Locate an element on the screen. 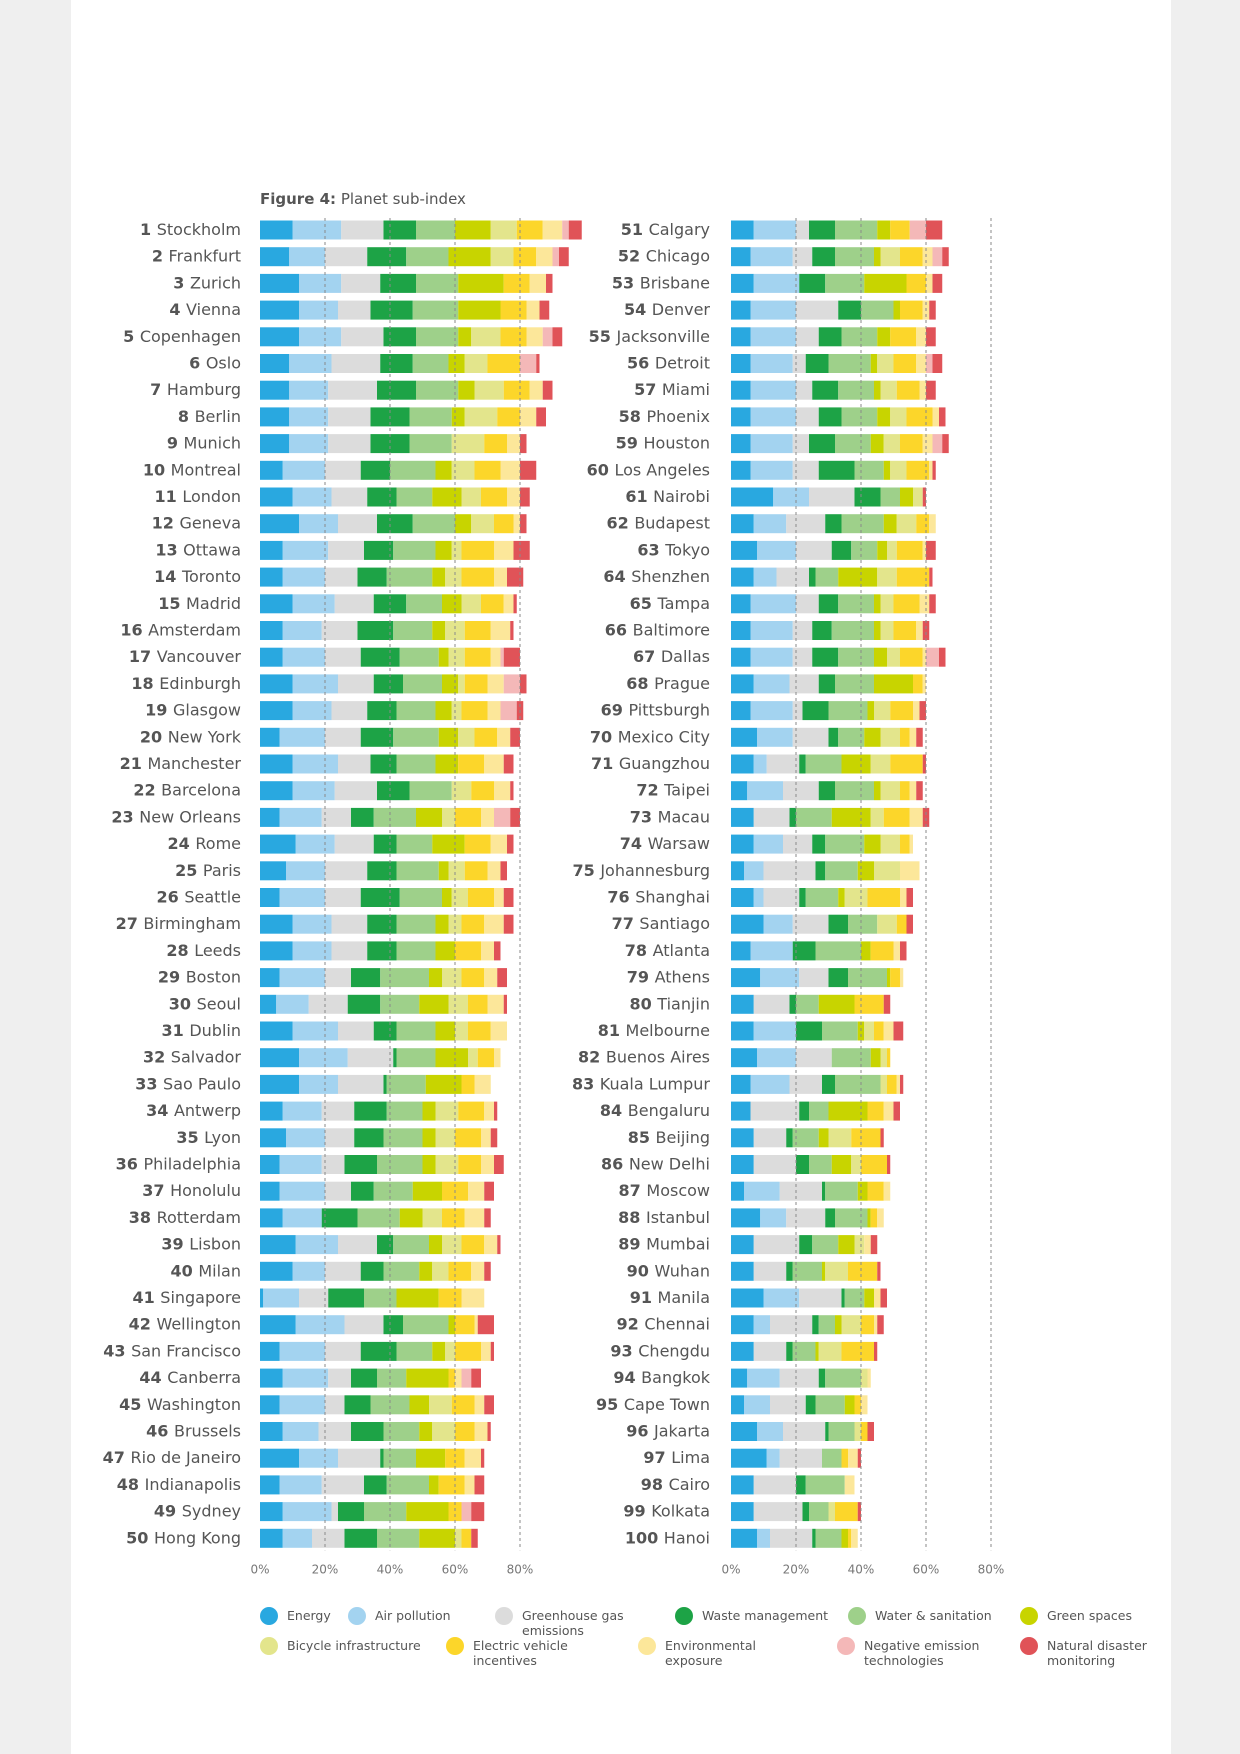 The width and height of the screenshot is (1240, 1754). city-label: 8 Berlin is located at coordinates (209, 416).